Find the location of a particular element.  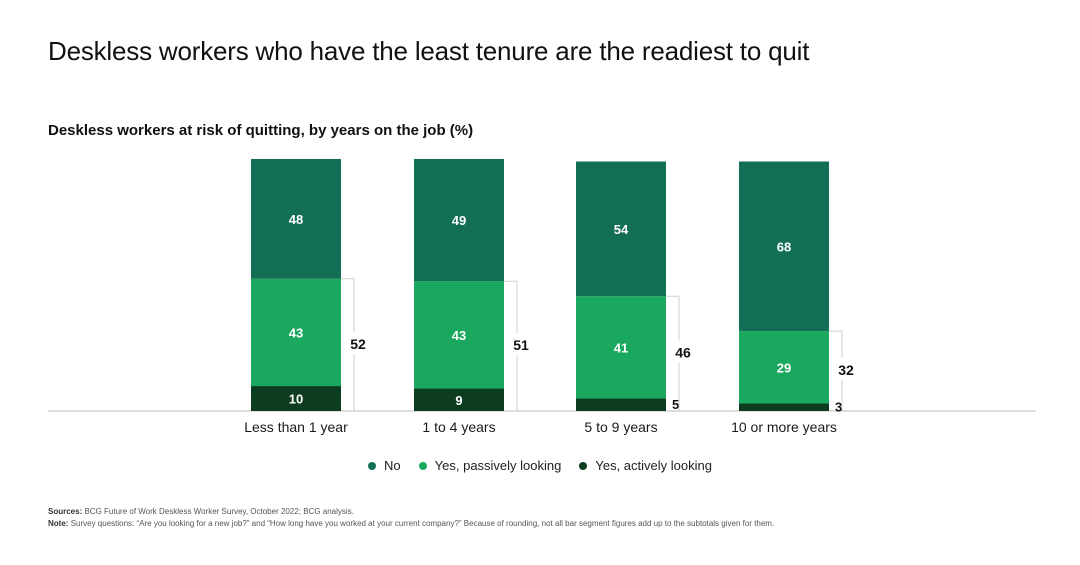

legend-item-no: No is located at coordinates (384, 465).